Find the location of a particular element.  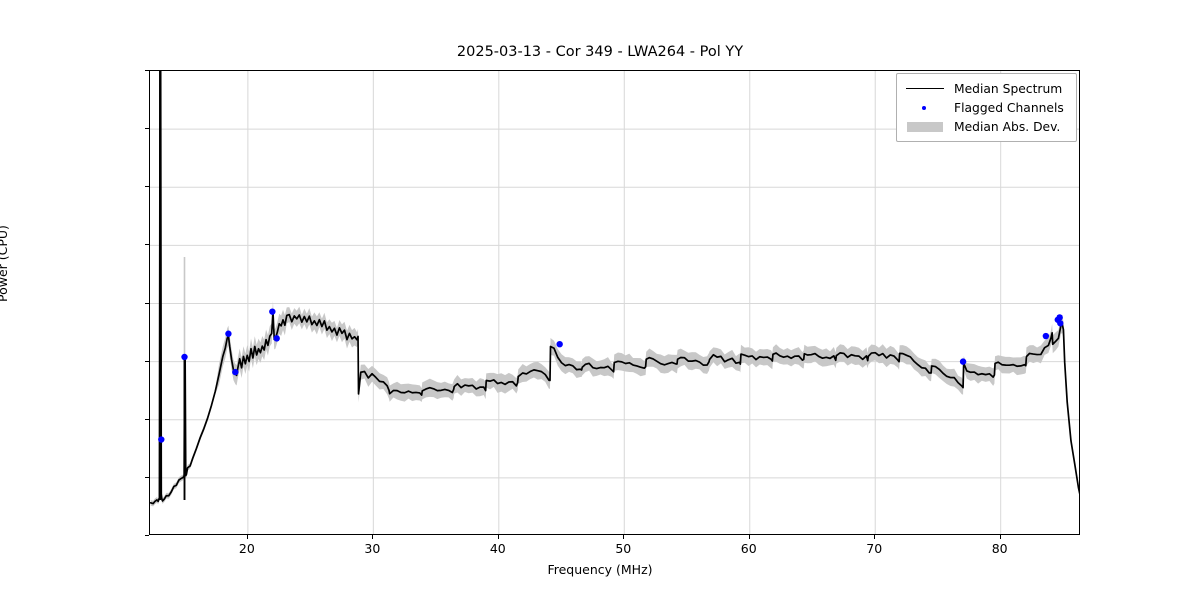

x-tick-30: 30 is located at coordinates (372, 548).